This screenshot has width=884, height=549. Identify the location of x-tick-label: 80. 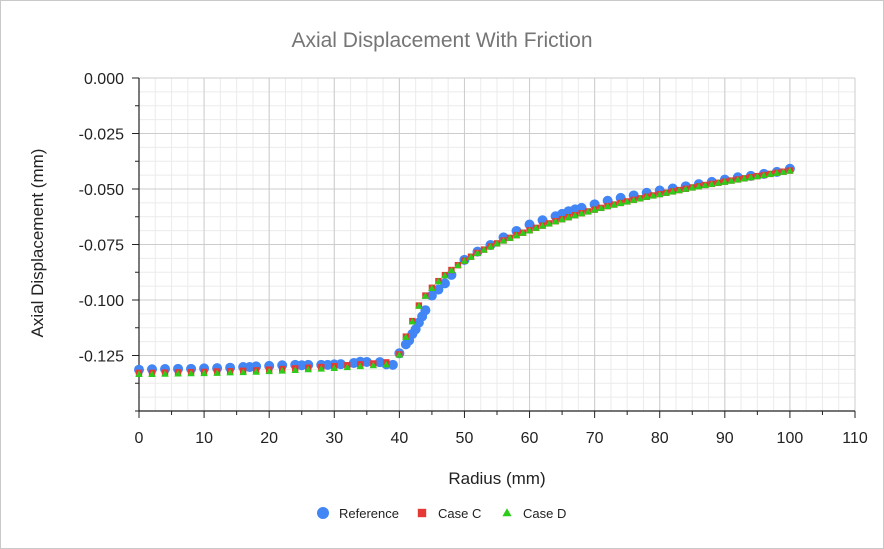
(660, 438).